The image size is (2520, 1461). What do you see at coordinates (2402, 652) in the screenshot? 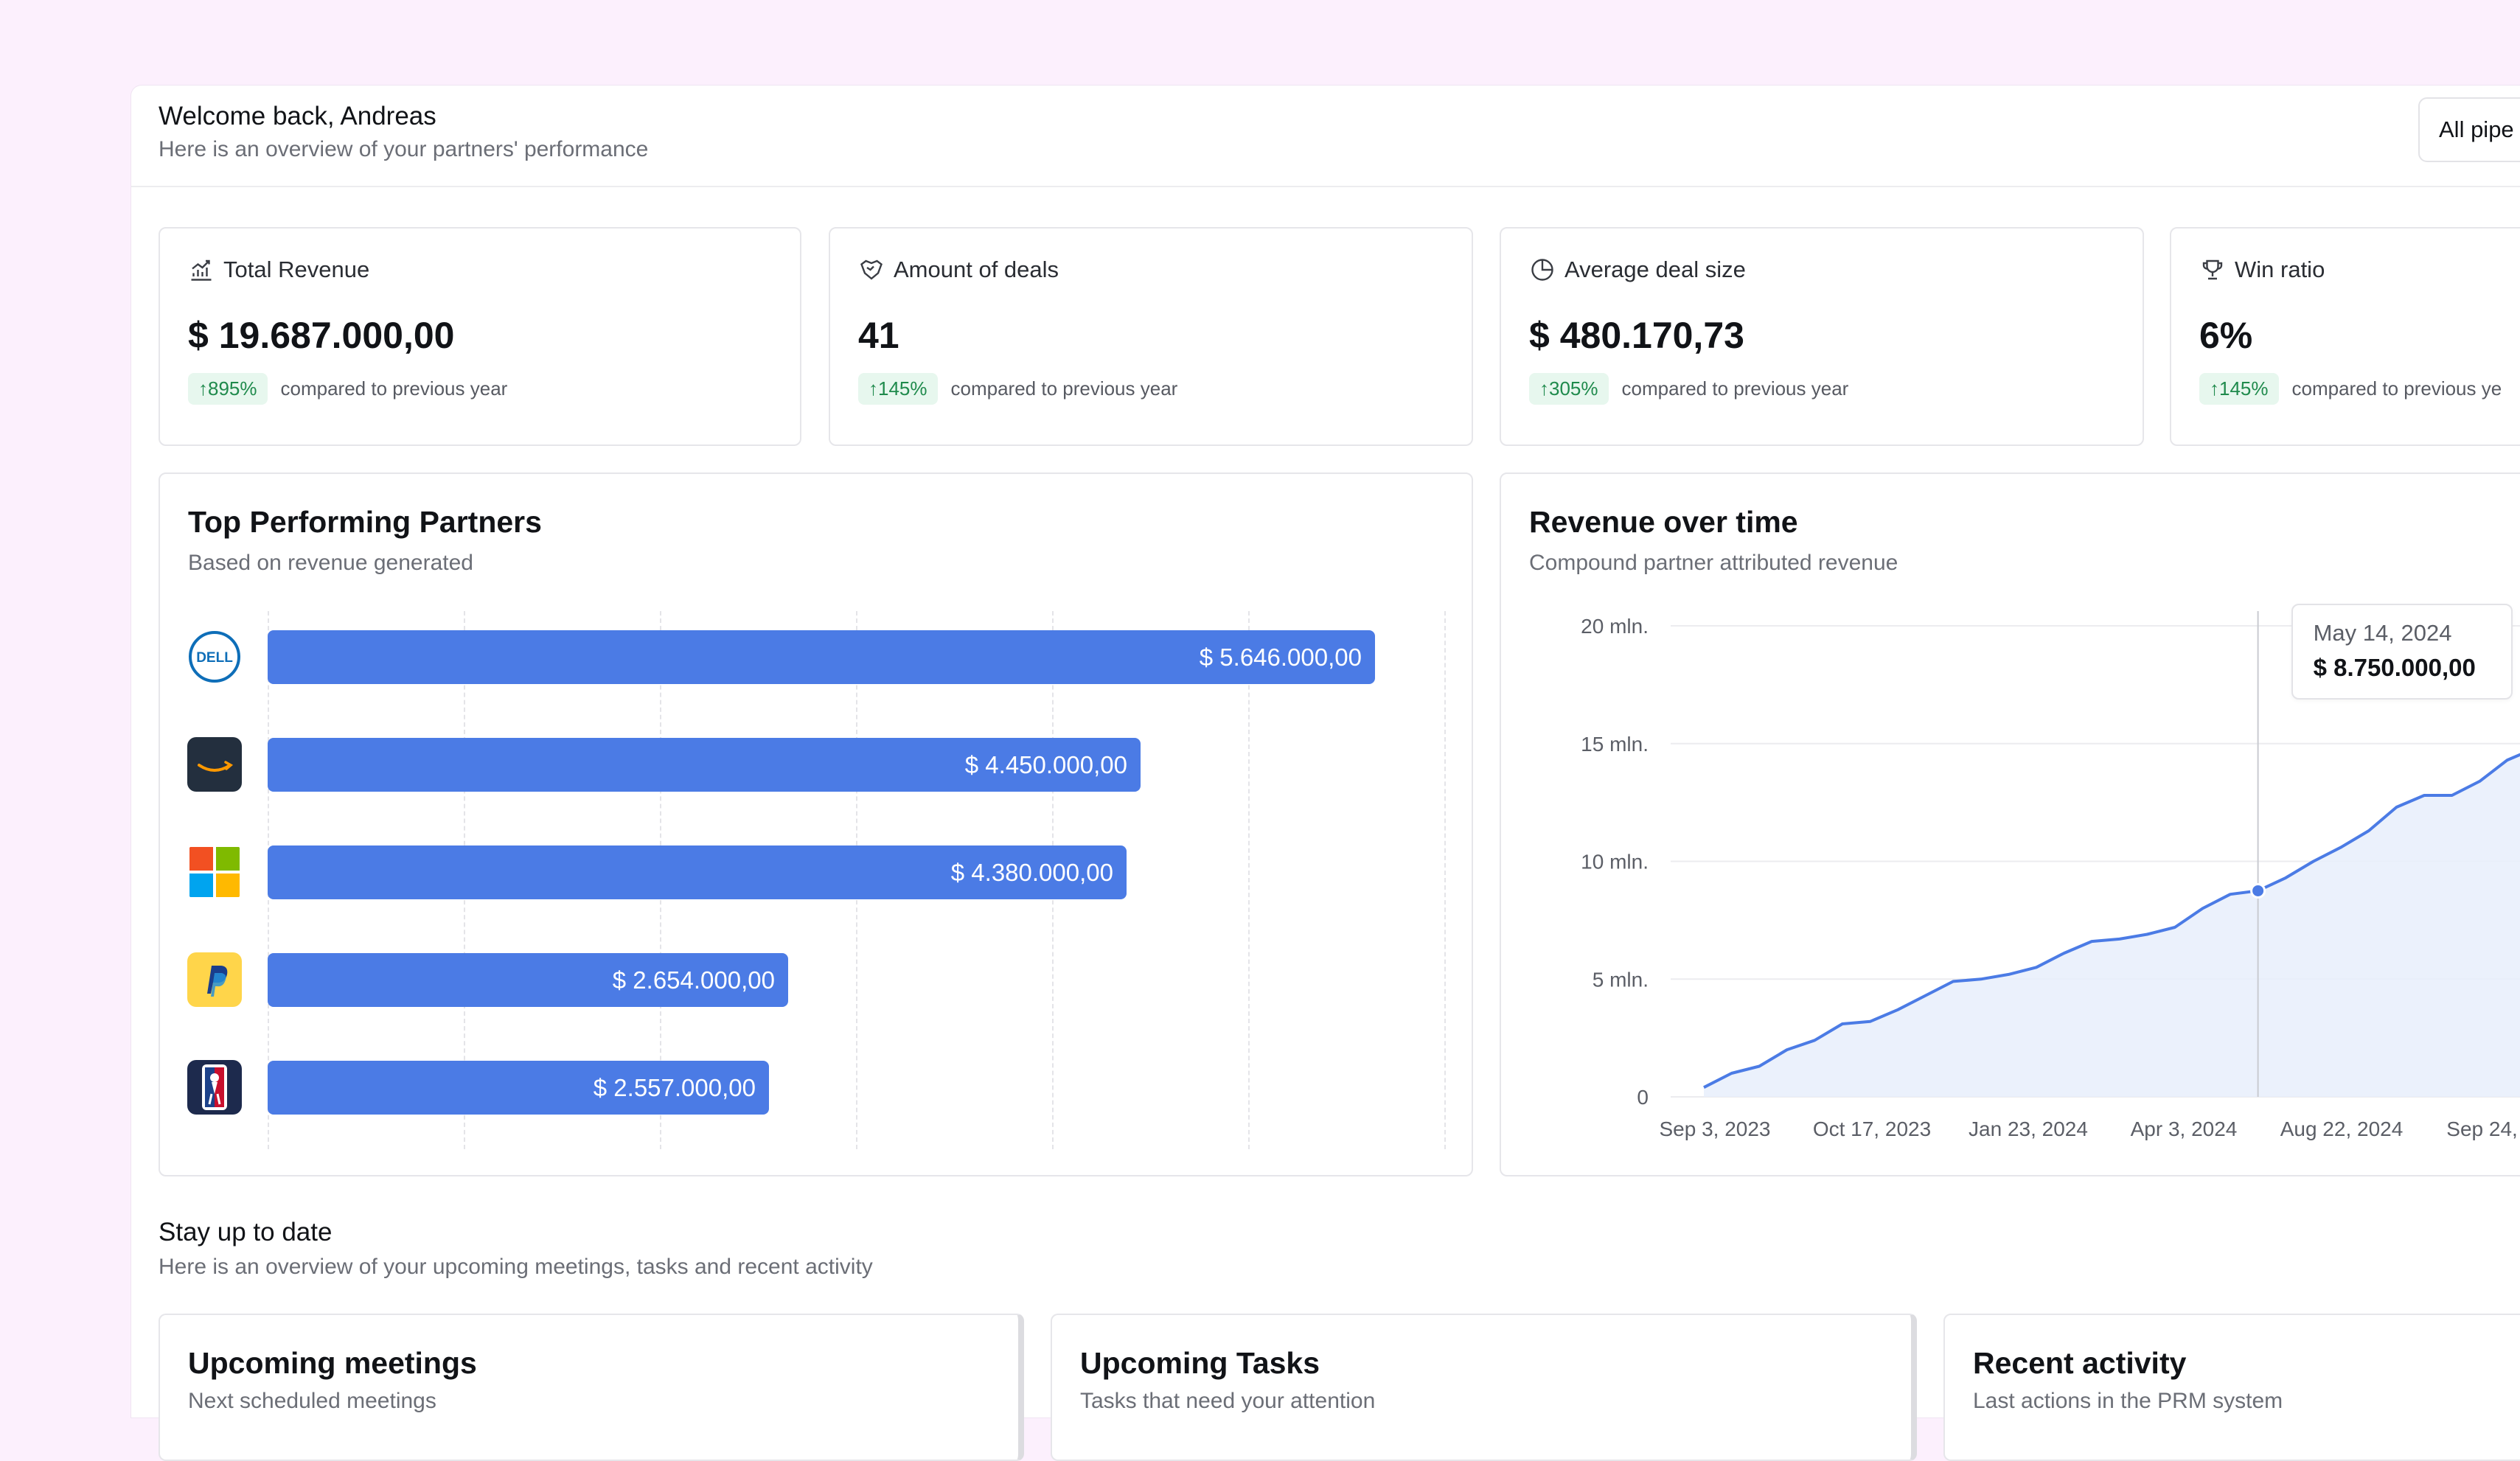
I see `chart-tooltip: May 14, 2024 $ 8.750.000,00` at bounding box center [2402, 652].